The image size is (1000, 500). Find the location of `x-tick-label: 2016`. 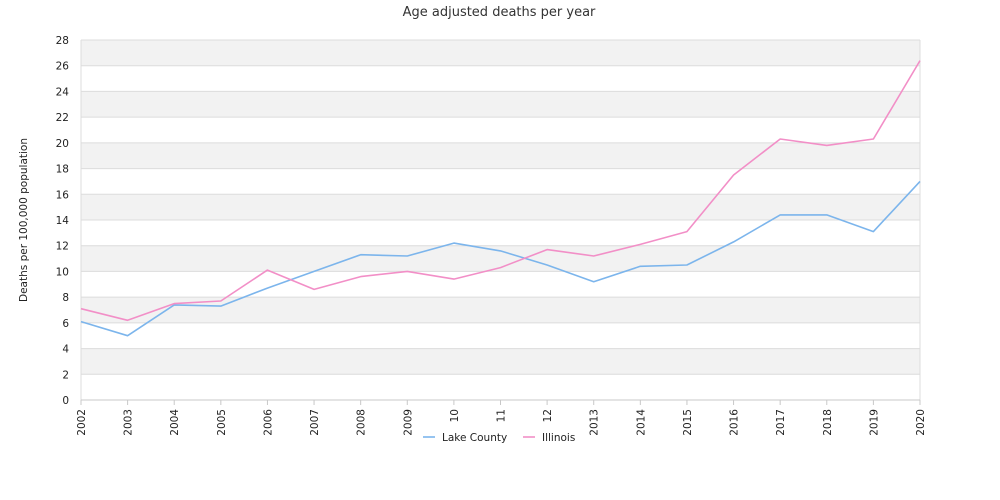

x-tick-label: 2016 is located at coordinates (735, 422).